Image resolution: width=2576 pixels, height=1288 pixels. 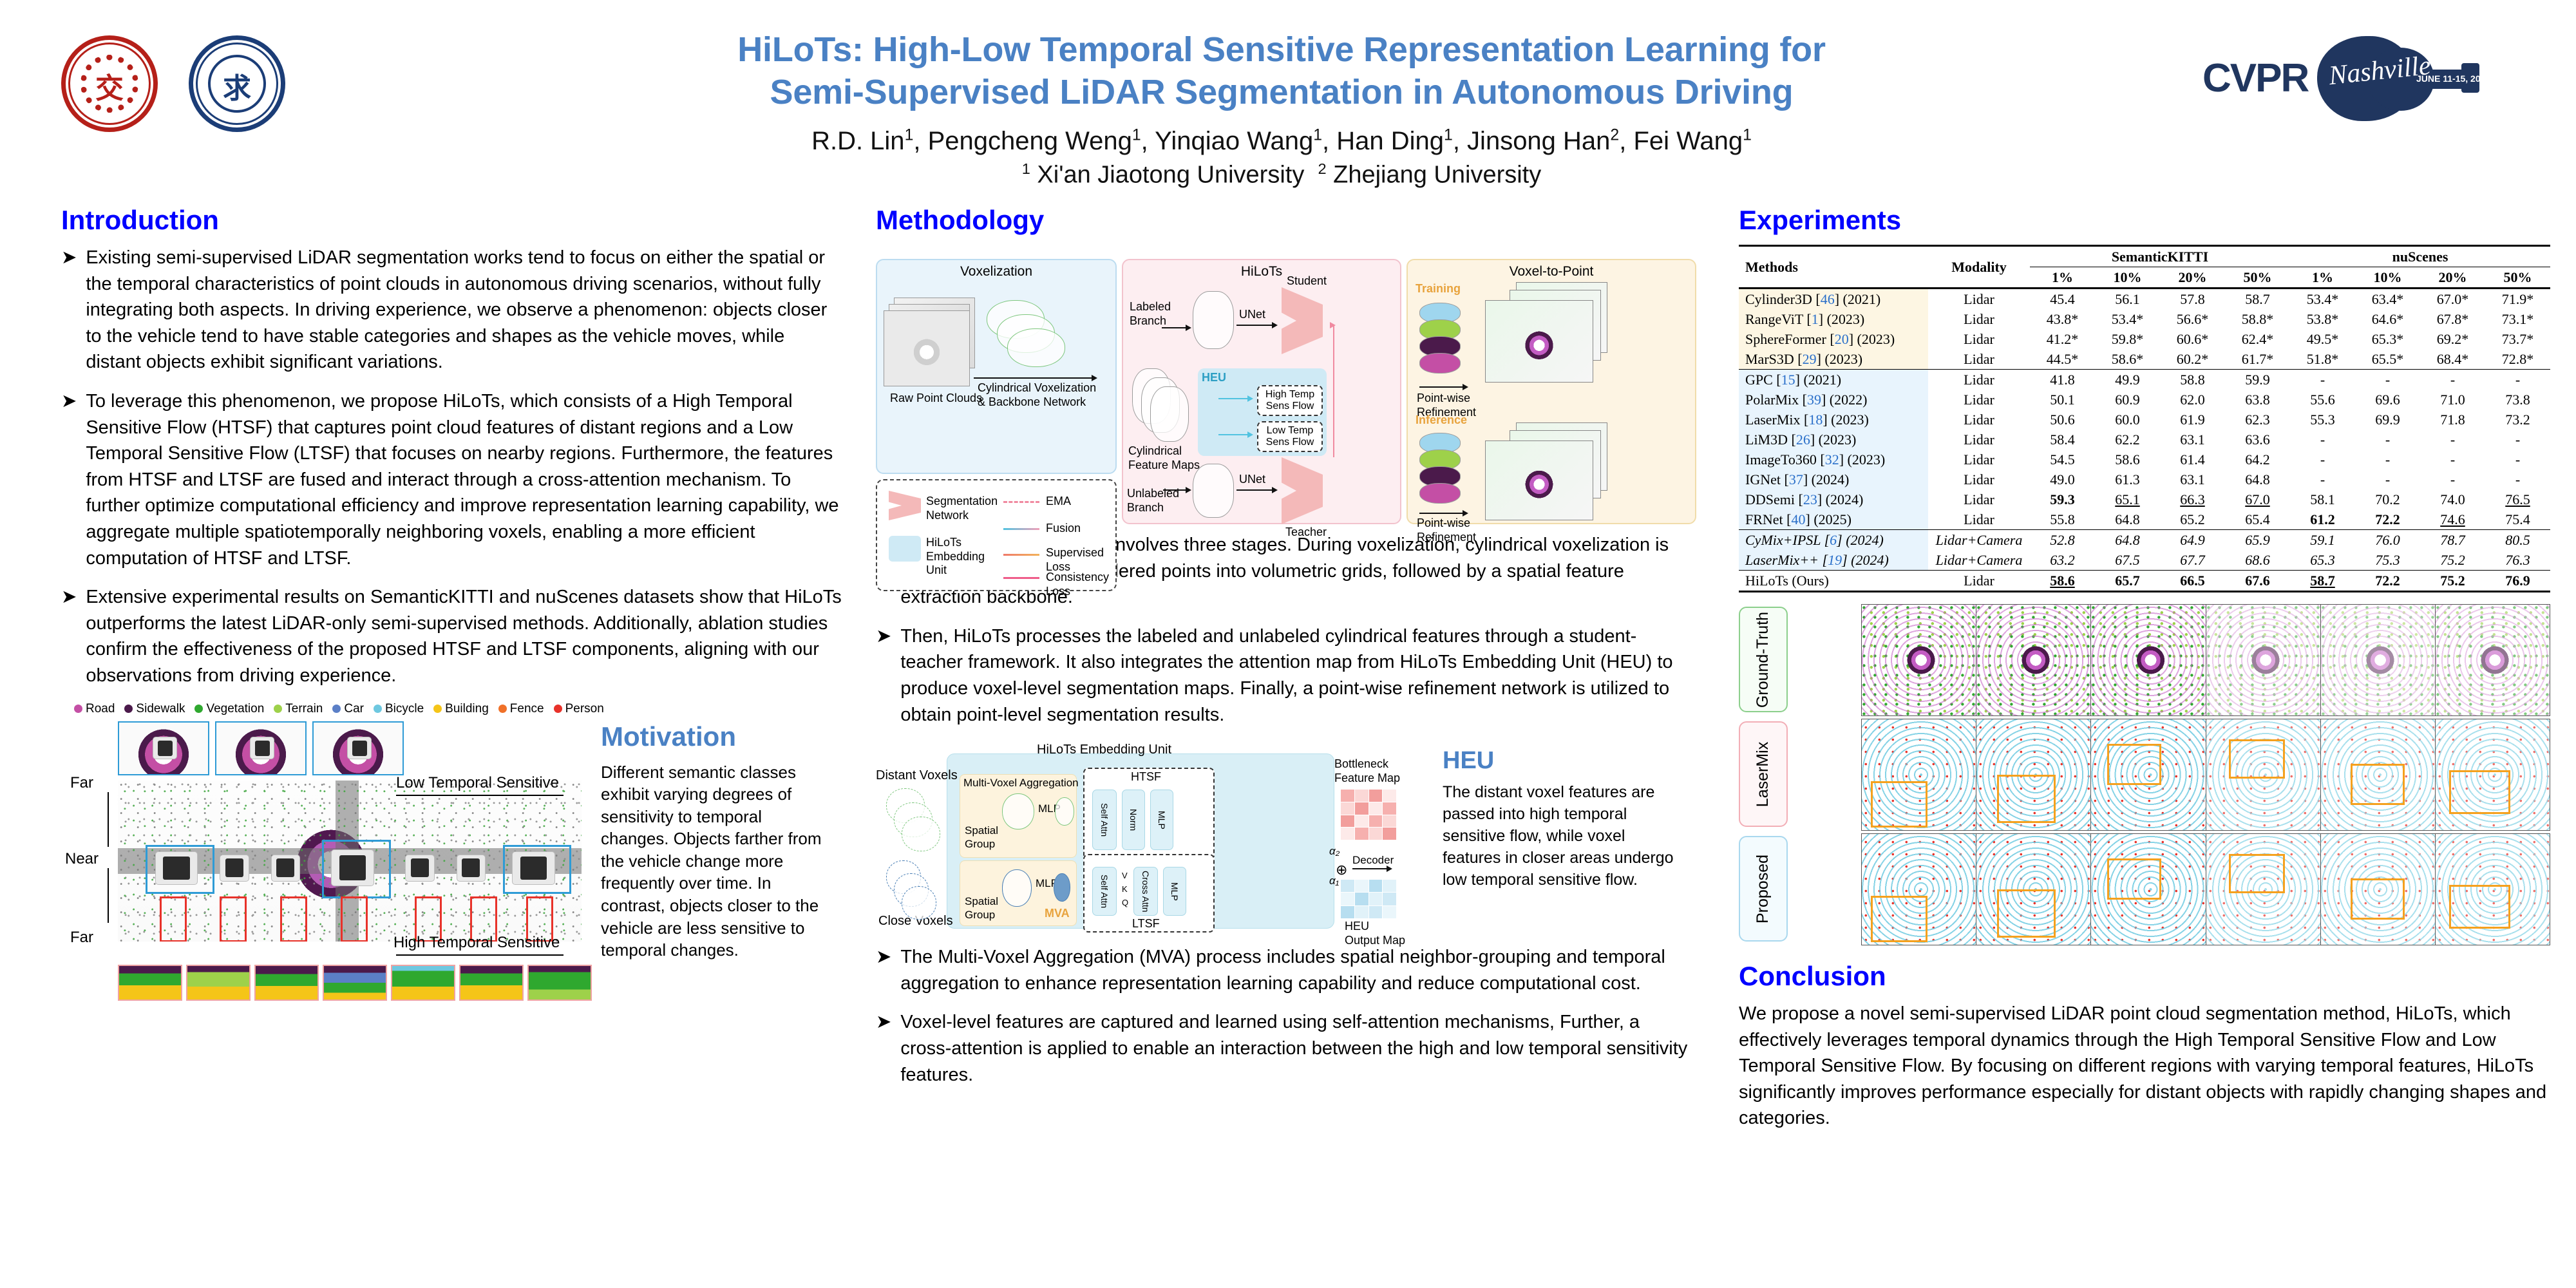 I want to click on inference-refinement-arrow, so click(x=1444, y=513).